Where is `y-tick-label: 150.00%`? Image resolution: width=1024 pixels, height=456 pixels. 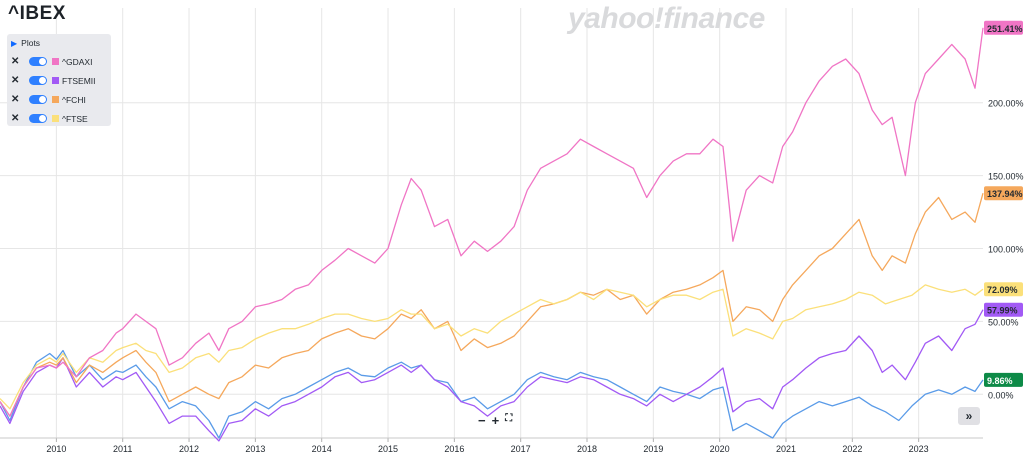 y-tick-label: 150.00% is located at coordinates (1006, 177).